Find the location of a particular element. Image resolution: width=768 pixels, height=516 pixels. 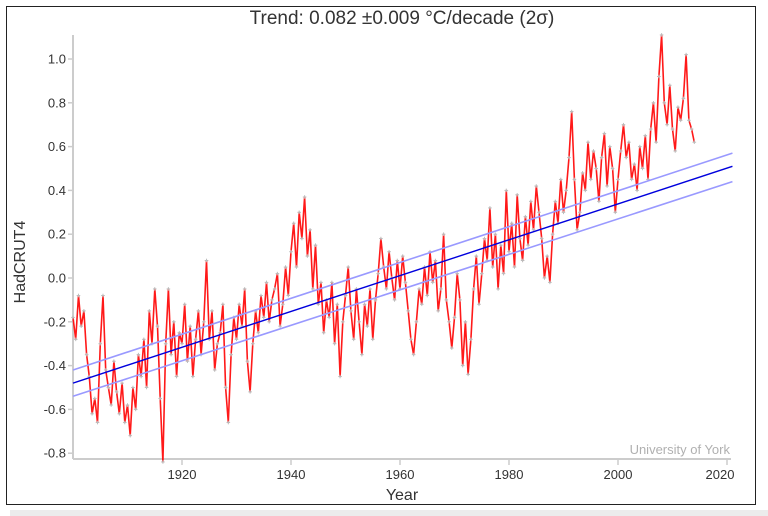

y-tick-label: -0.8 is located at coordinates (55, 453).